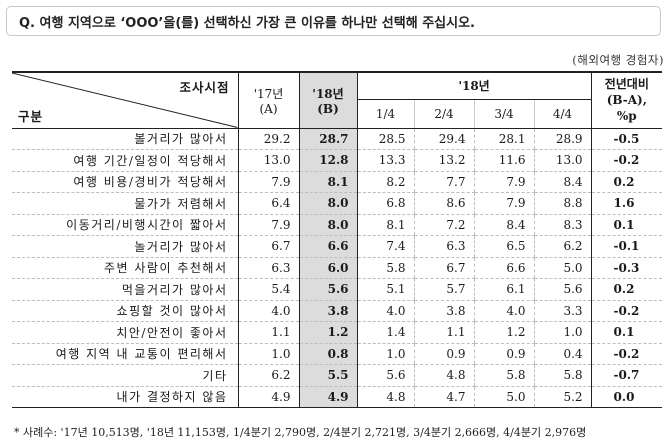 Image resolution: width=672 pixels, height=447 pixels. What do you see at coordinates (337, 311) in the screenshot?
I see `table-row: 쇼핑할 것이 많아서 4.0 3.8 4.0 3.8 4.0 3.3 -0.2` at bounding box center [337, 311].